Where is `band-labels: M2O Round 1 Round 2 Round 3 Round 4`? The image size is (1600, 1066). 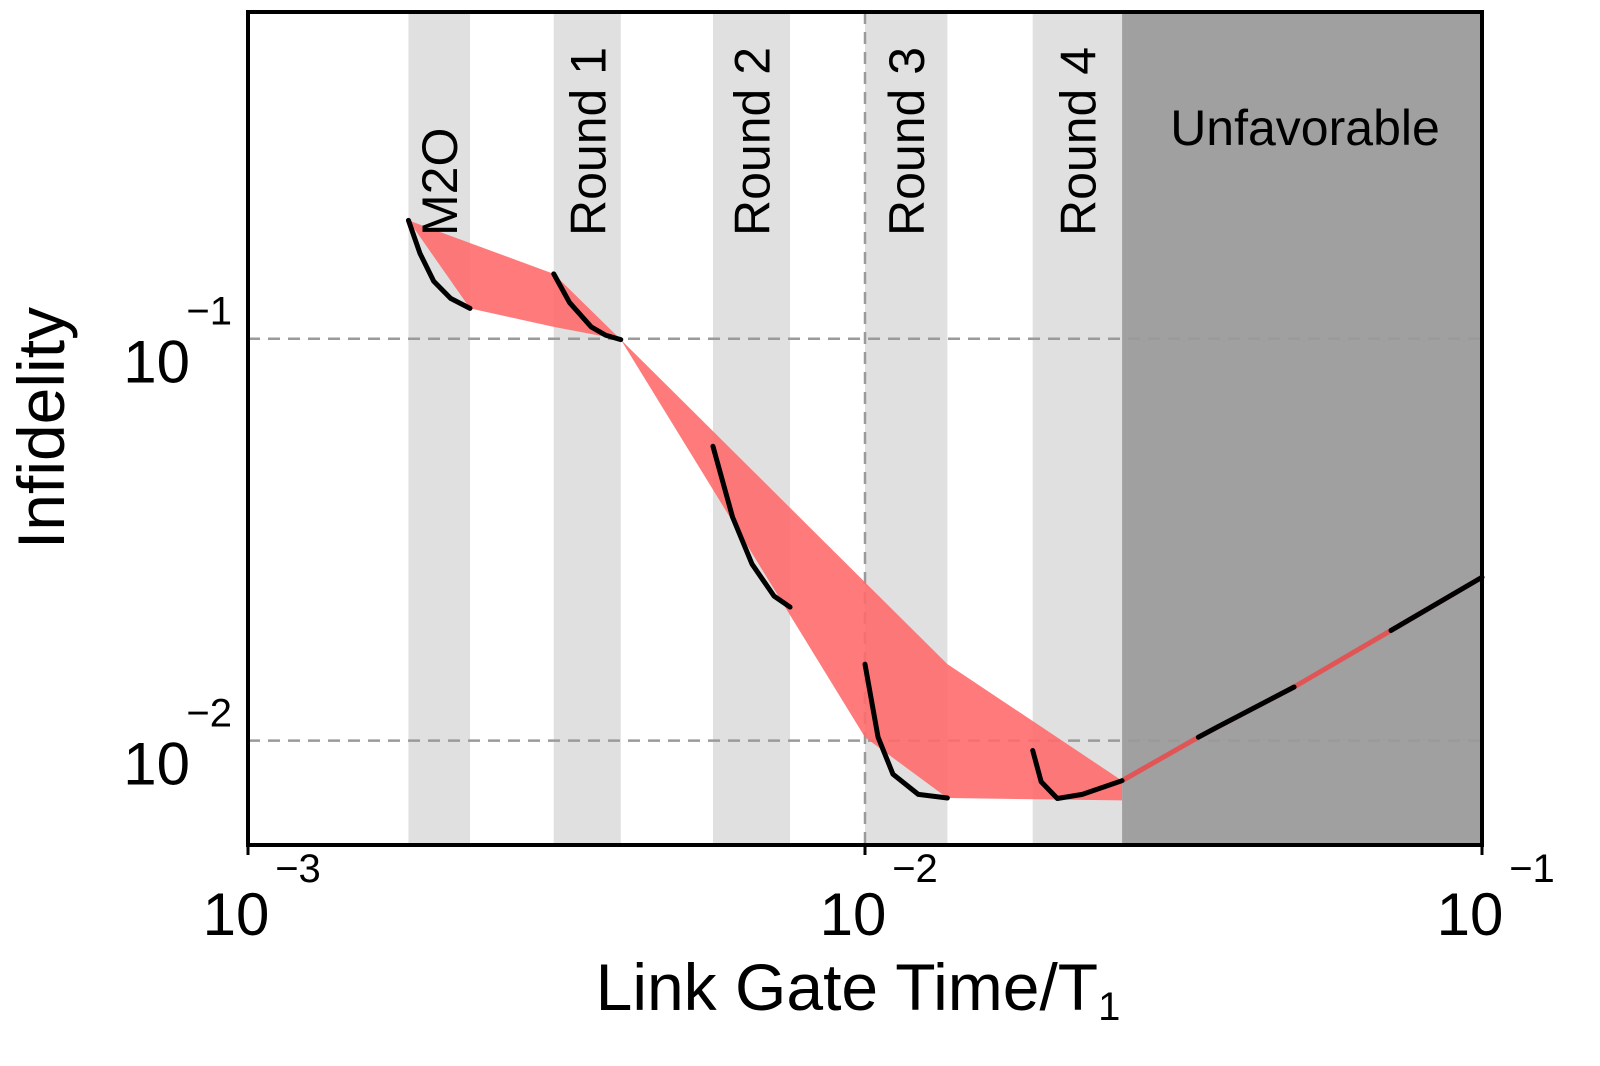
band-labels: M2O Round 1 Round 2 Round 3 Round 4 is located at coordinates (759, 141).